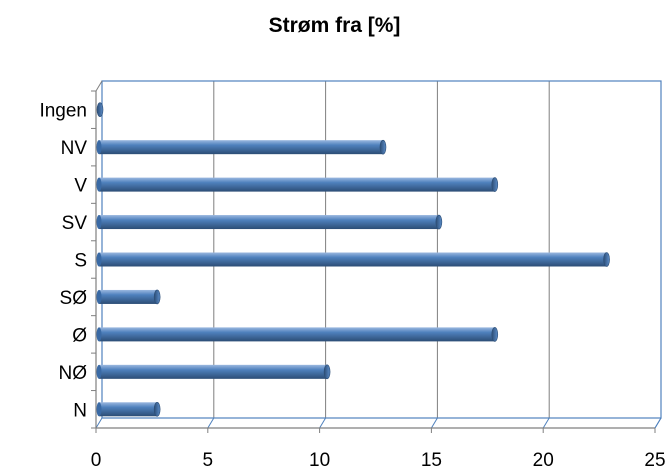 The height and width of the screenshot is (472, 669). I want to click on bar-SØ, so click(128, 297).